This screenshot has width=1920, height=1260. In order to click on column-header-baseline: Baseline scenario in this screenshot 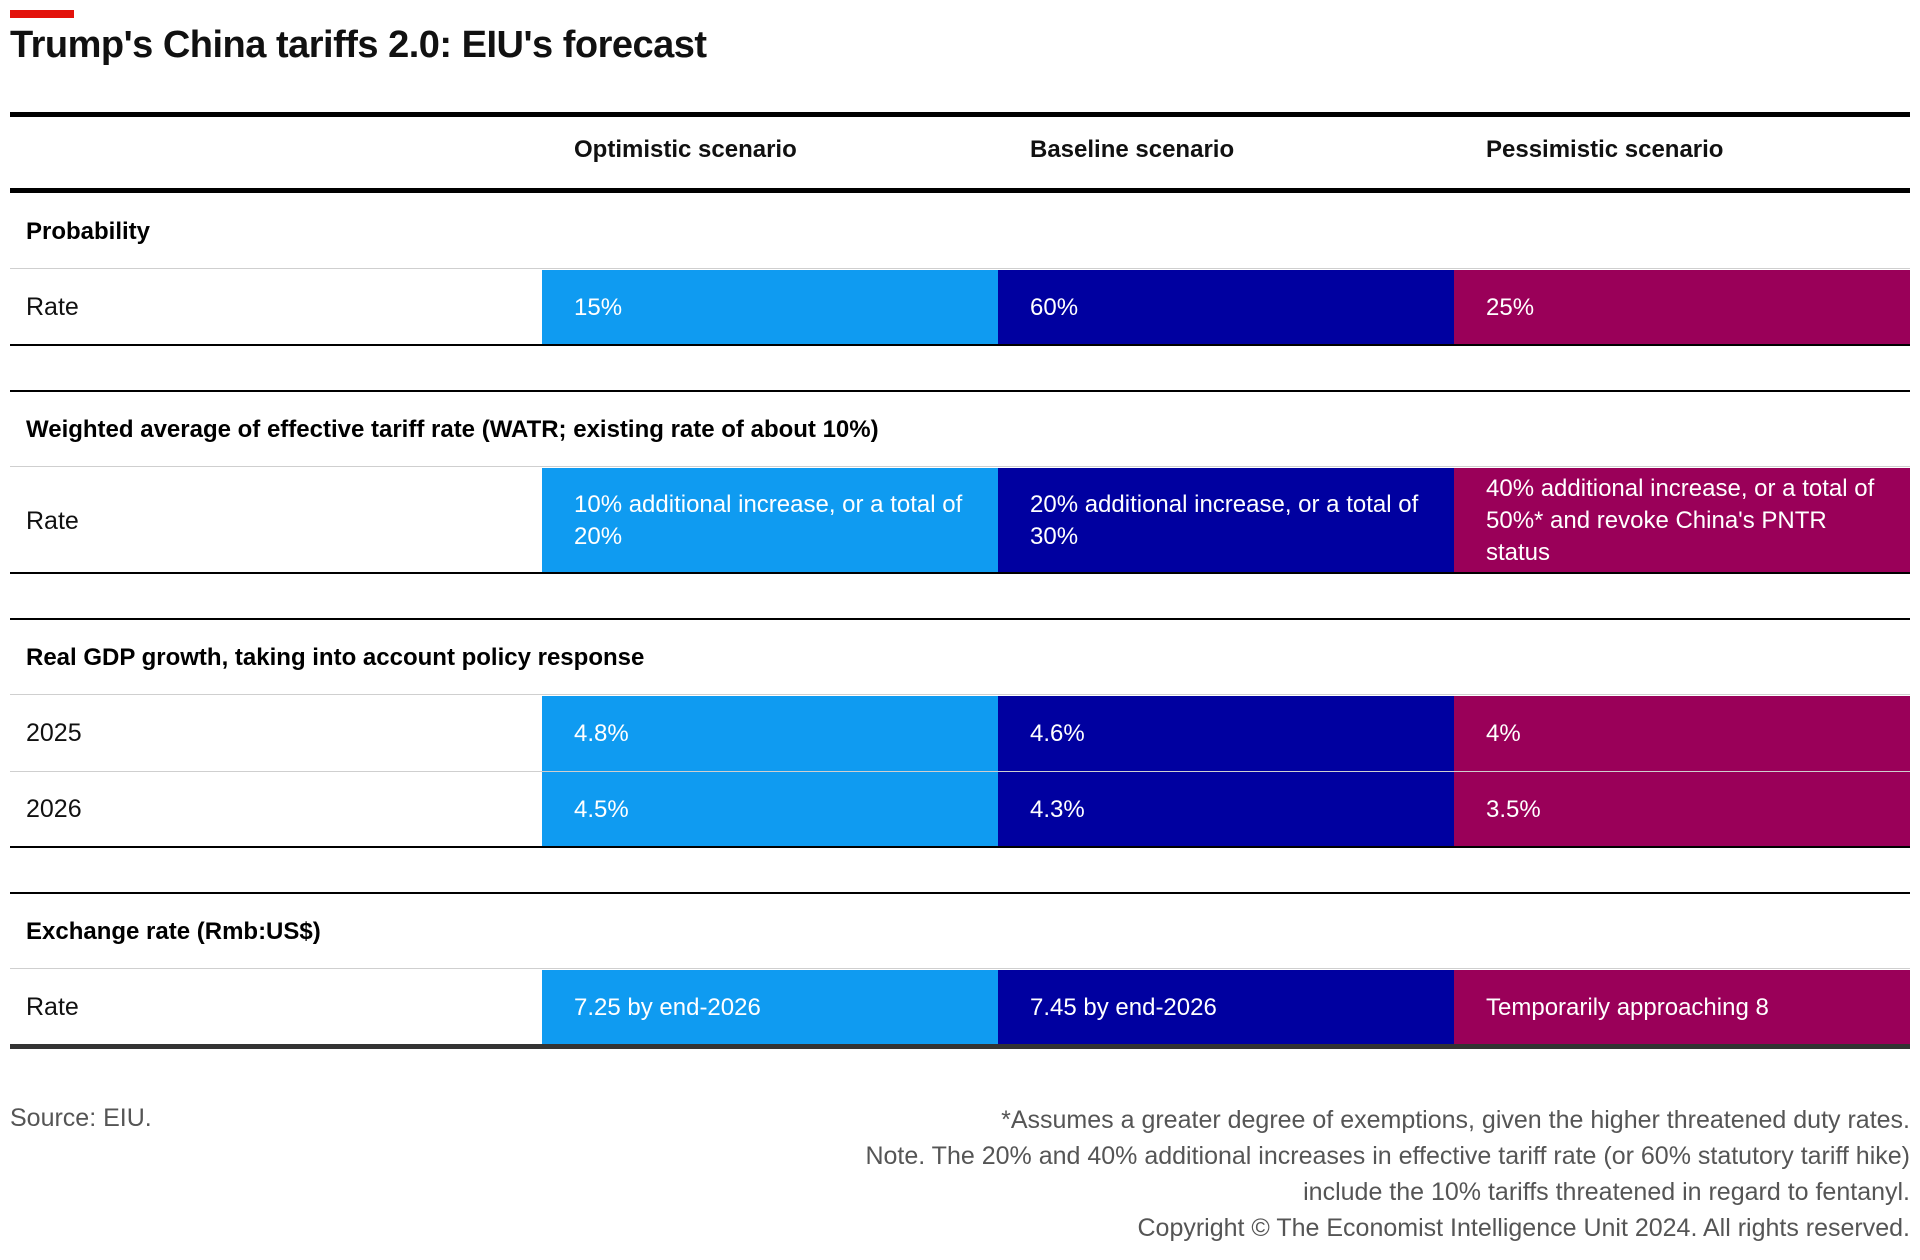, I will do `click(1132, 149)`.